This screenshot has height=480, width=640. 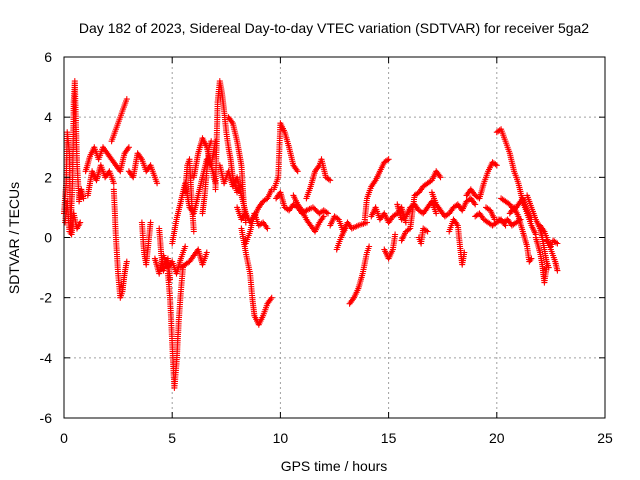 I want to click on x-axis-label: GPS time / hours, so click(x=334, y=466).